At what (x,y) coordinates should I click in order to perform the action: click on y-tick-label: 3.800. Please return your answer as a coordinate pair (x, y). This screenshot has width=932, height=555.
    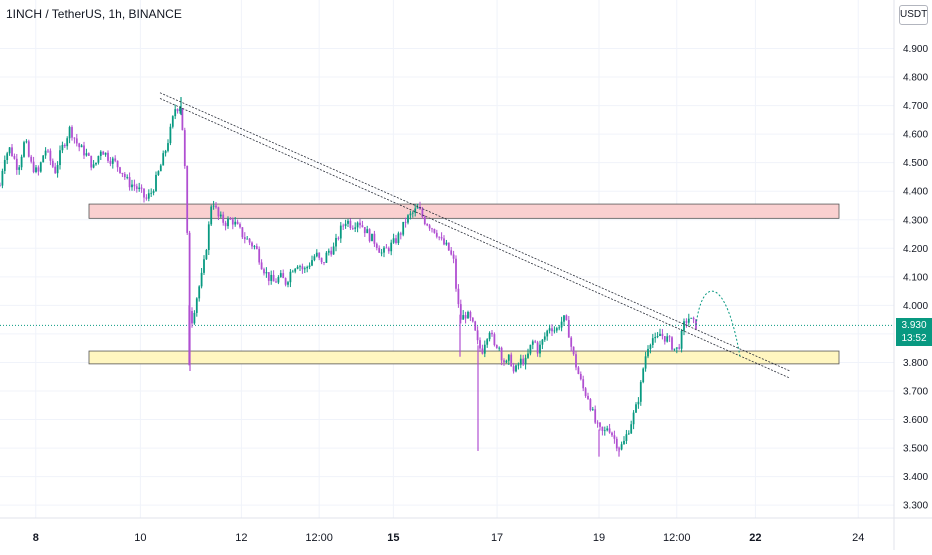
    Looking at the image, I should click on (915, 363).